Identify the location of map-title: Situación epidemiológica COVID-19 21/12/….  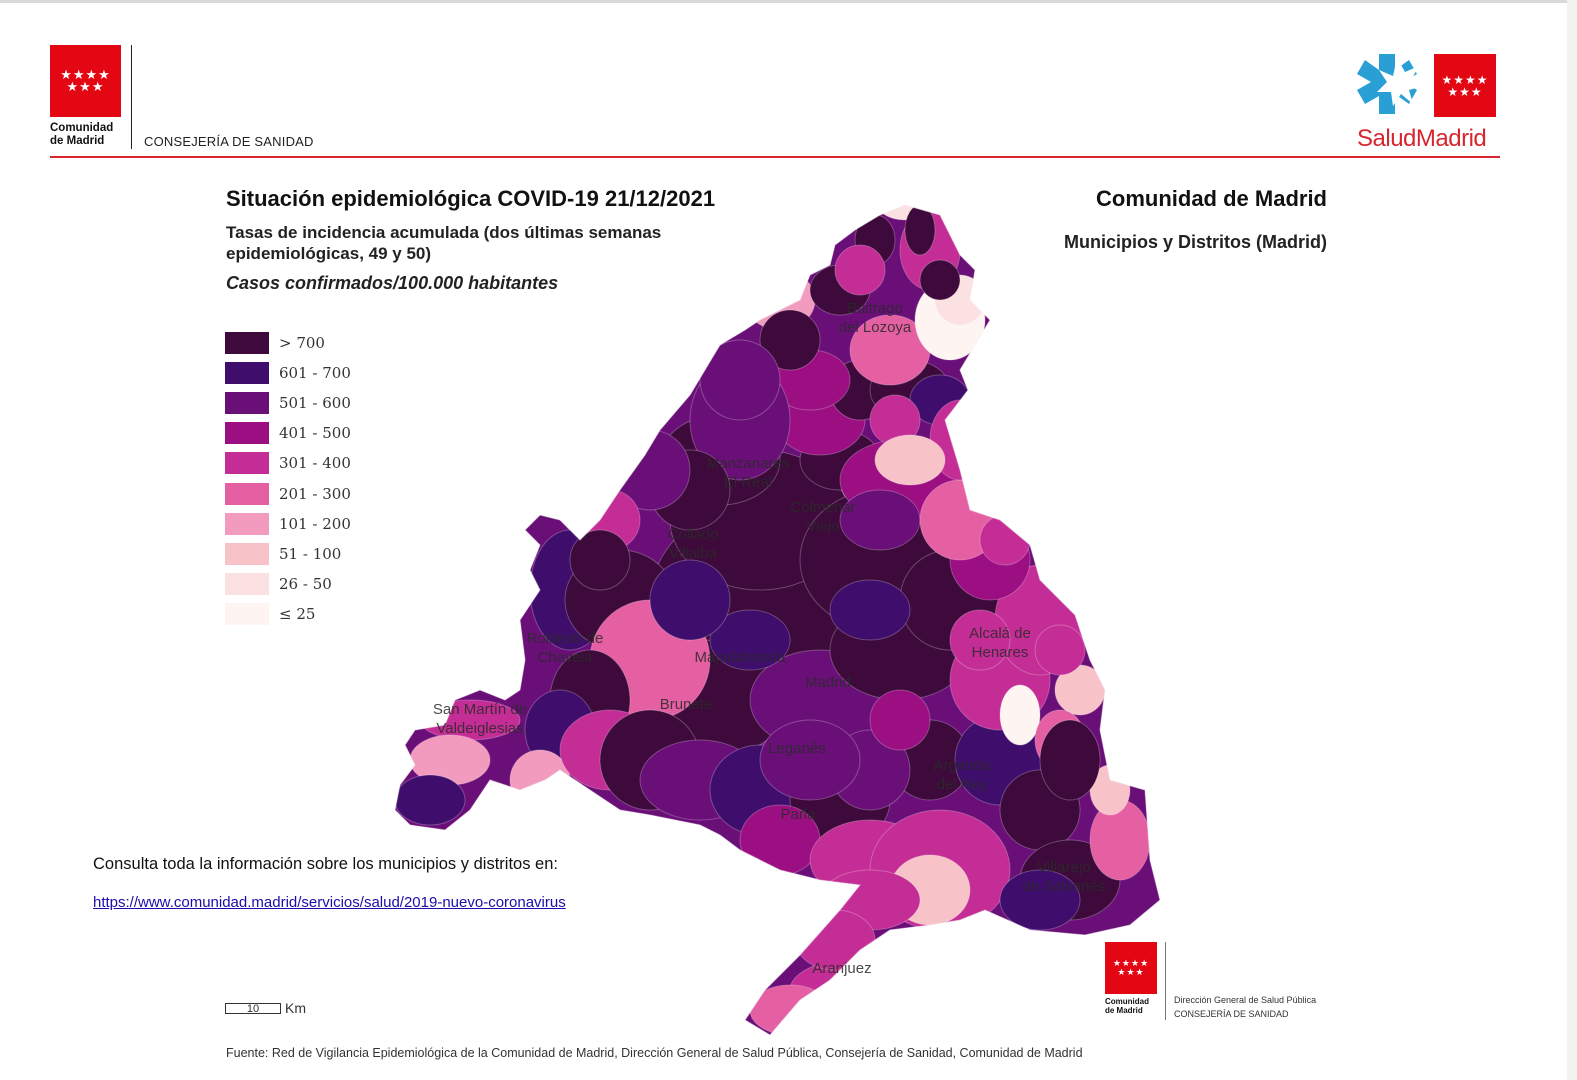
(471, 198).